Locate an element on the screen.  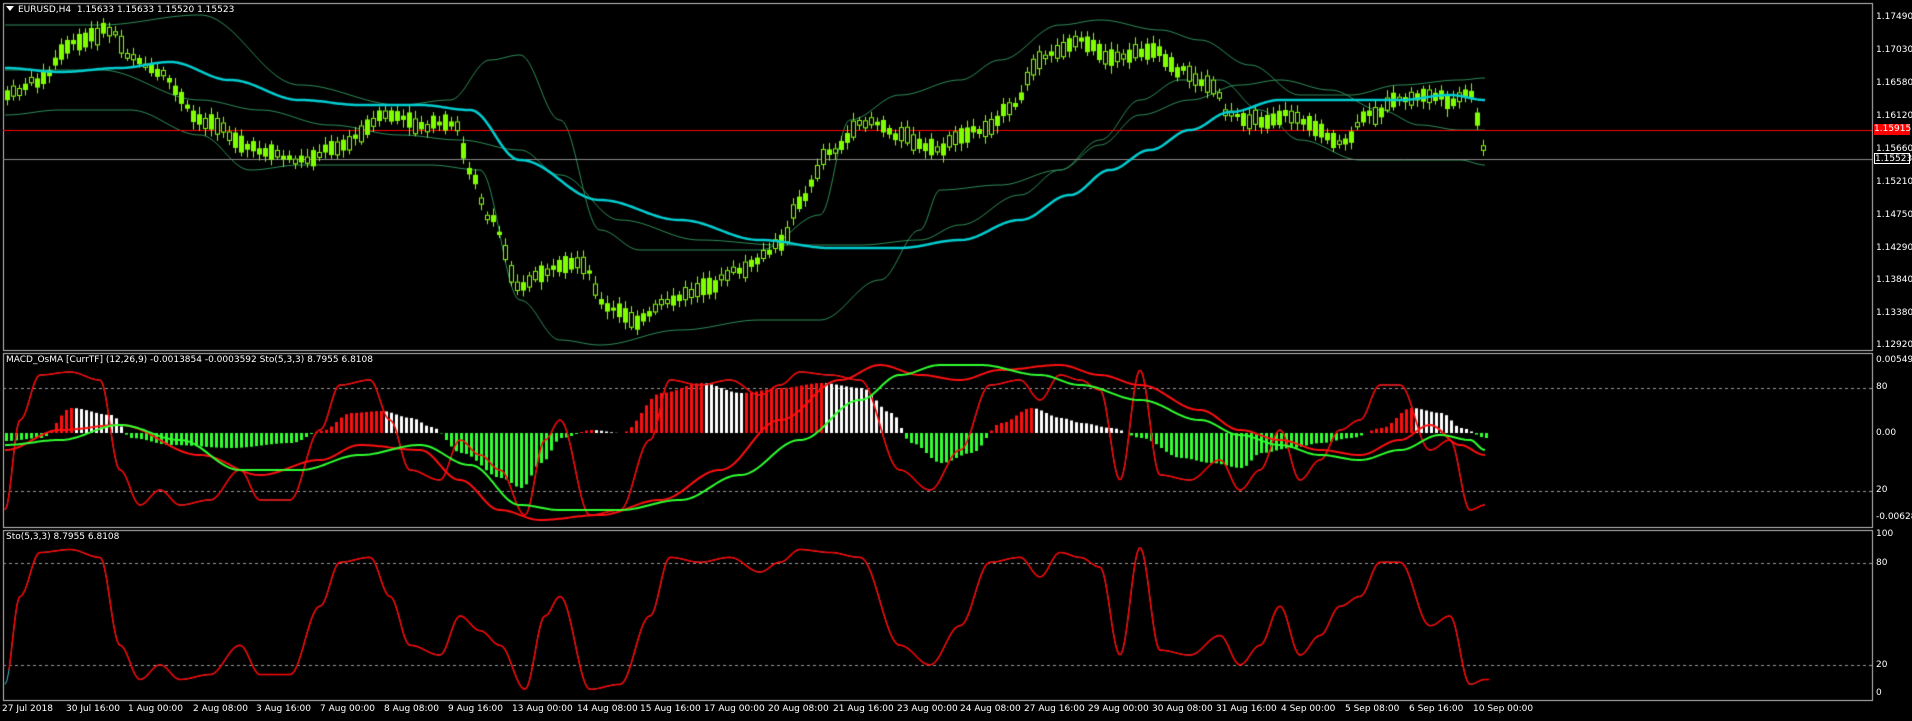
time-tick: 10 Sep 00:00 is located at coordinates (1503, 709).